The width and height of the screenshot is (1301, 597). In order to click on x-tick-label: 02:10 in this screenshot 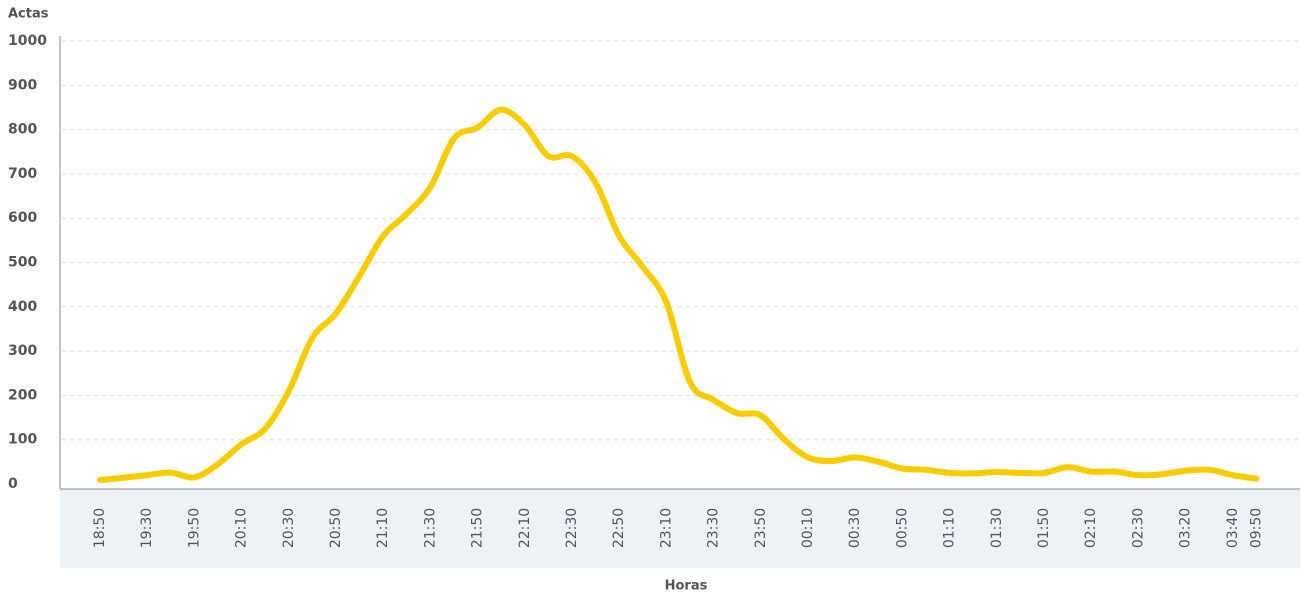, I will do `click(1091, 528)`.